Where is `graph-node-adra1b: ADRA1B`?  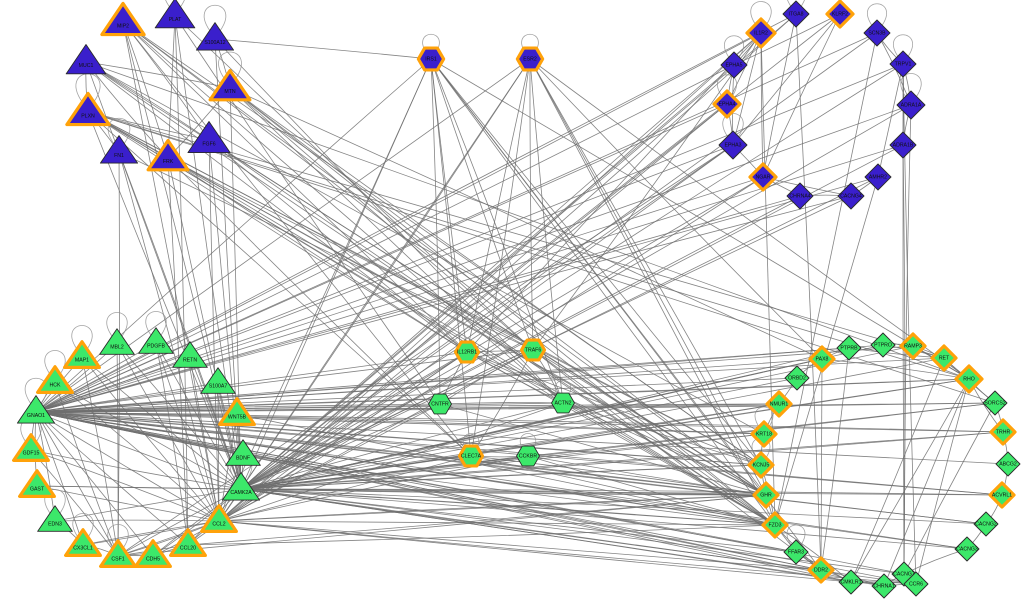
graph-node-adra1b: ADRA1B is located at coordinates (903, 145).